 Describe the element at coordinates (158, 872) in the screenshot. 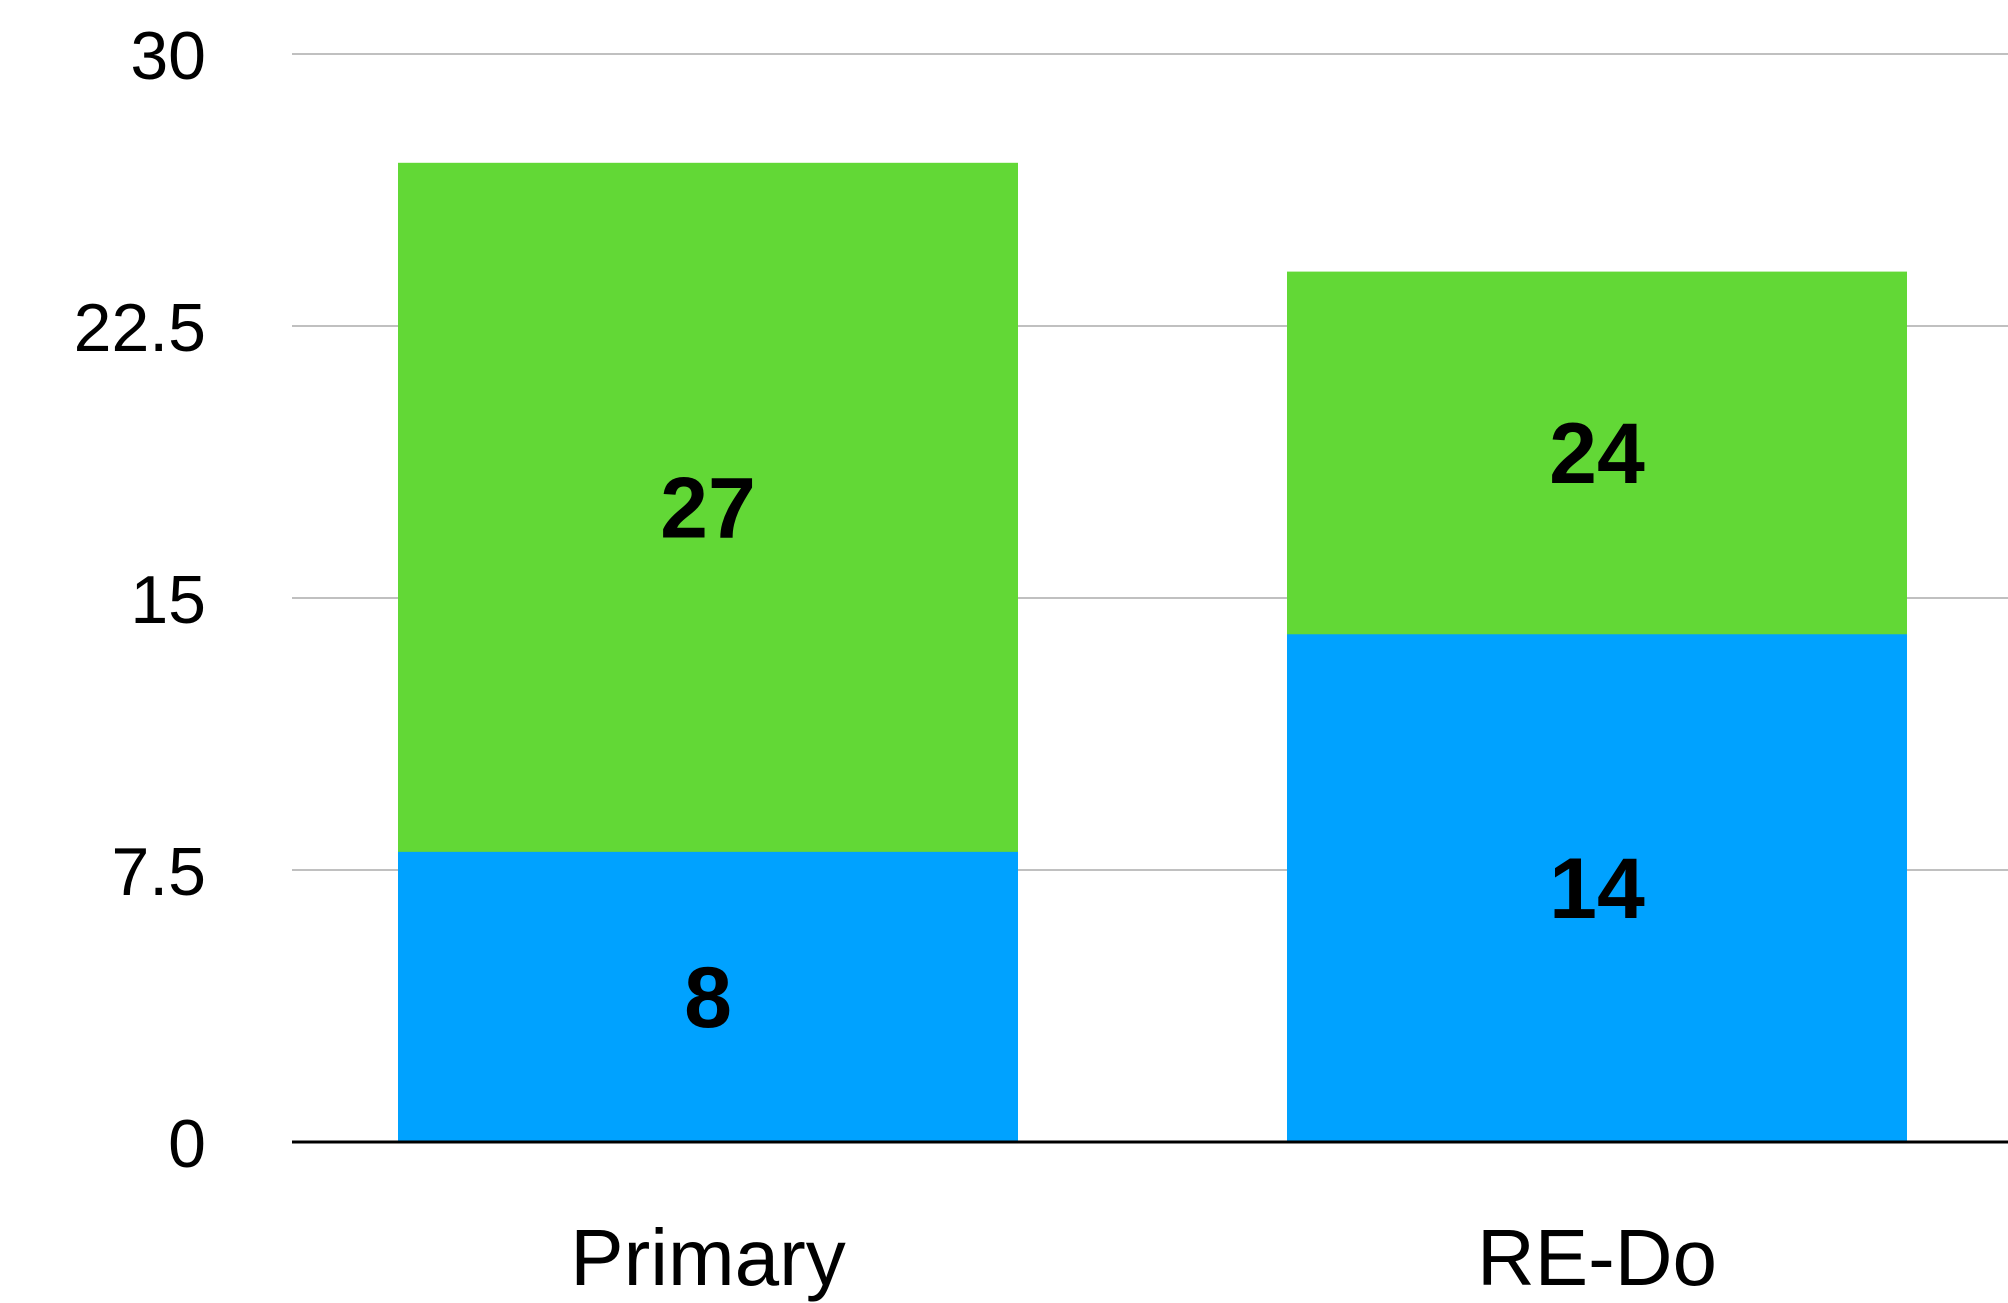

I see `y-tick-label: 7.5` at that location.